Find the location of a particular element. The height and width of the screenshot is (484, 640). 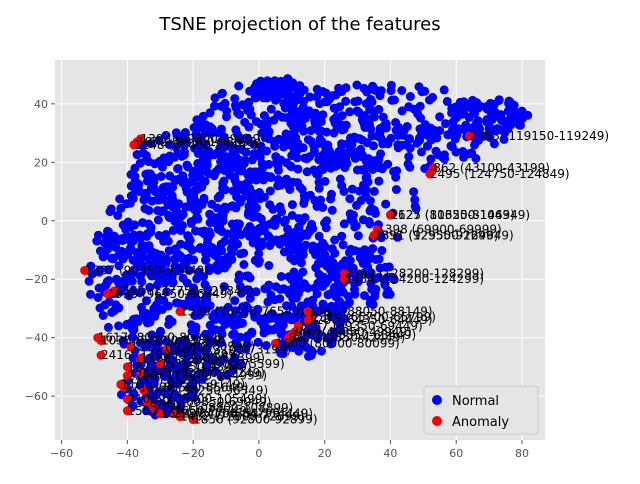

anomaly-label: 862 (43100-43199) is located at coordinates (491, 168).